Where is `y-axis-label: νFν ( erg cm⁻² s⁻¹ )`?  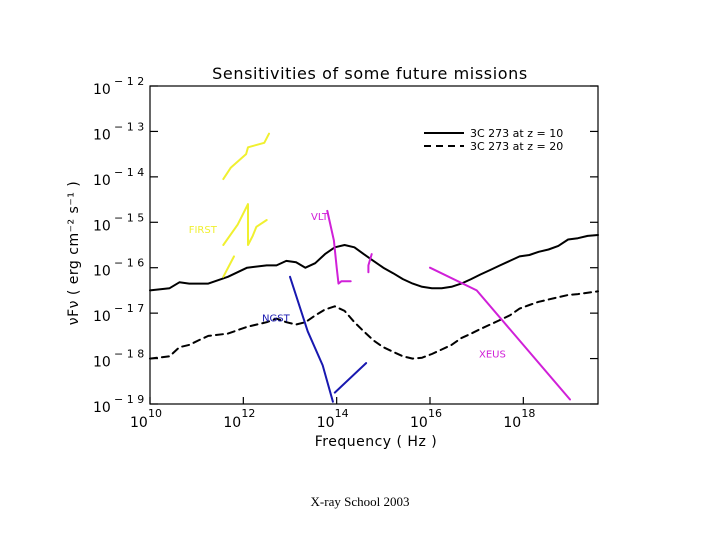
y-axis-label: νFν ( erg cm⁻² s⁻¹ ) is located at coordinates (74, 253).